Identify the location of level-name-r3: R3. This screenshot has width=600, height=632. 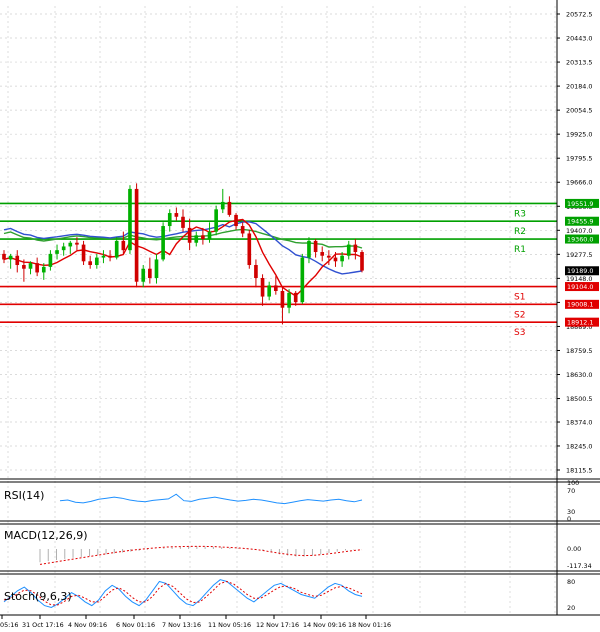
(520, 214).